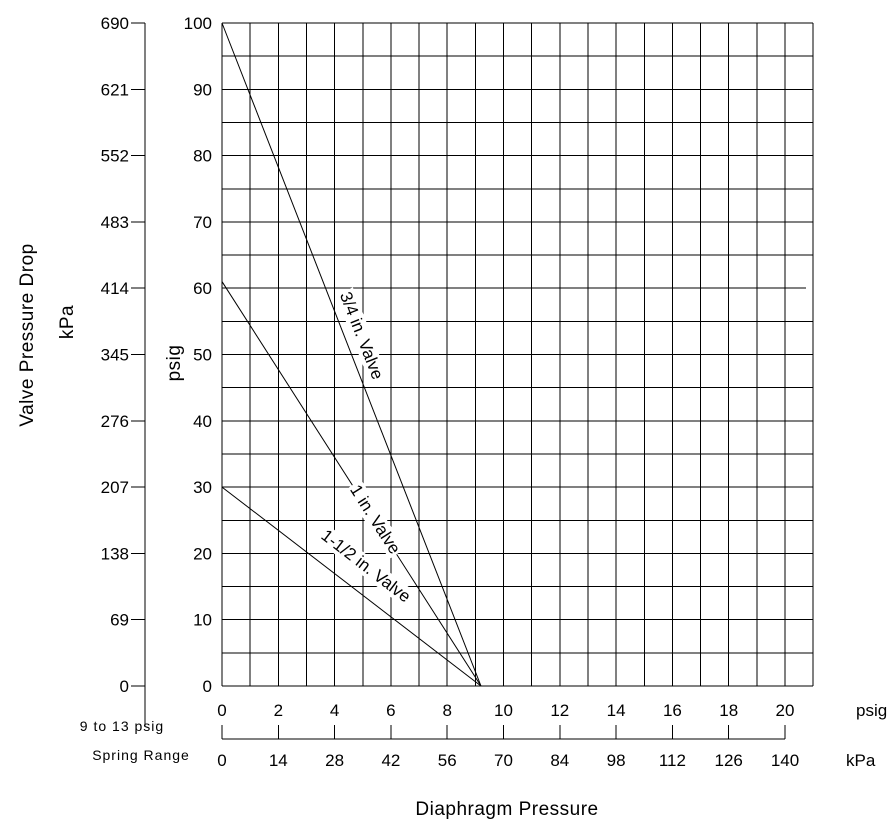  Describe the element at coordinates (115, 553) in the screenshot. I see `y-secondary-tick-label: 138` at that location.